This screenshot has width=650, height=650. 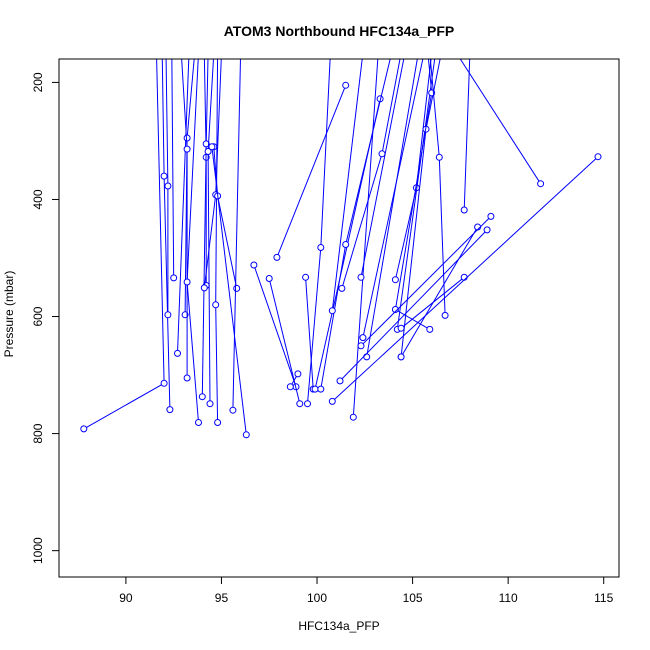 What do you see at coordinates (339, 31) in the screenshot?
I see `chart-title: ATOM3 Northbound HFC134a_PFP` at bounding box center [339, 31].